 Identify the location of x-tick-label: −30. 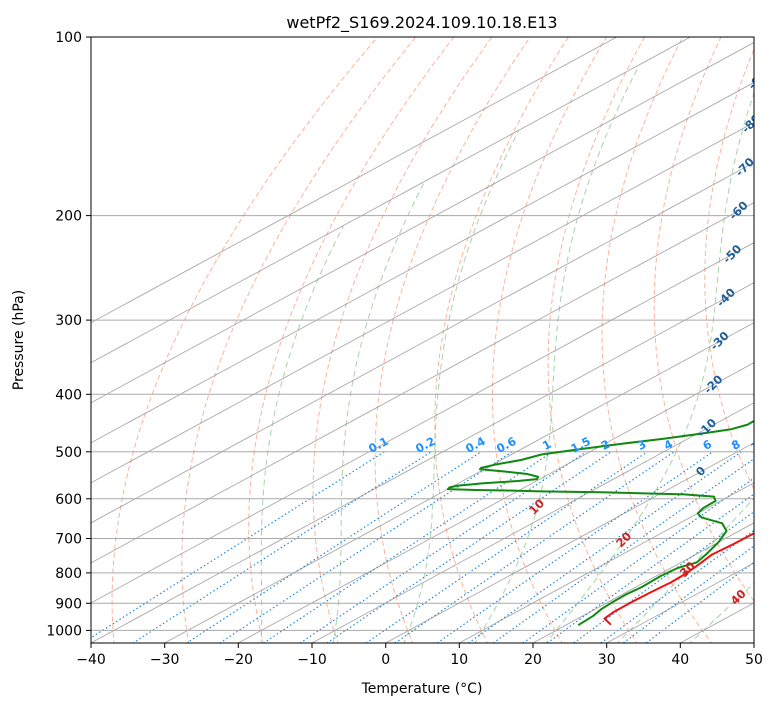
(165, 660).